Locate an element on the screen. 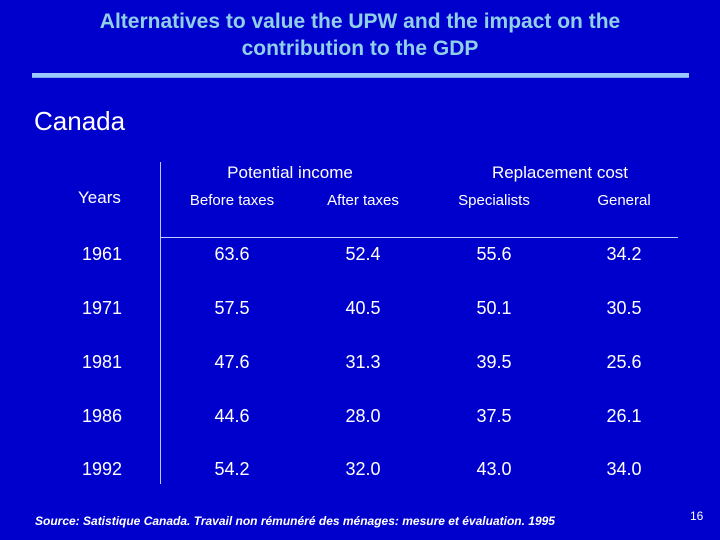 This screenshot has width=720, height=540. cell-after-taxes: 32.0 is located at coordinates (363, 469).